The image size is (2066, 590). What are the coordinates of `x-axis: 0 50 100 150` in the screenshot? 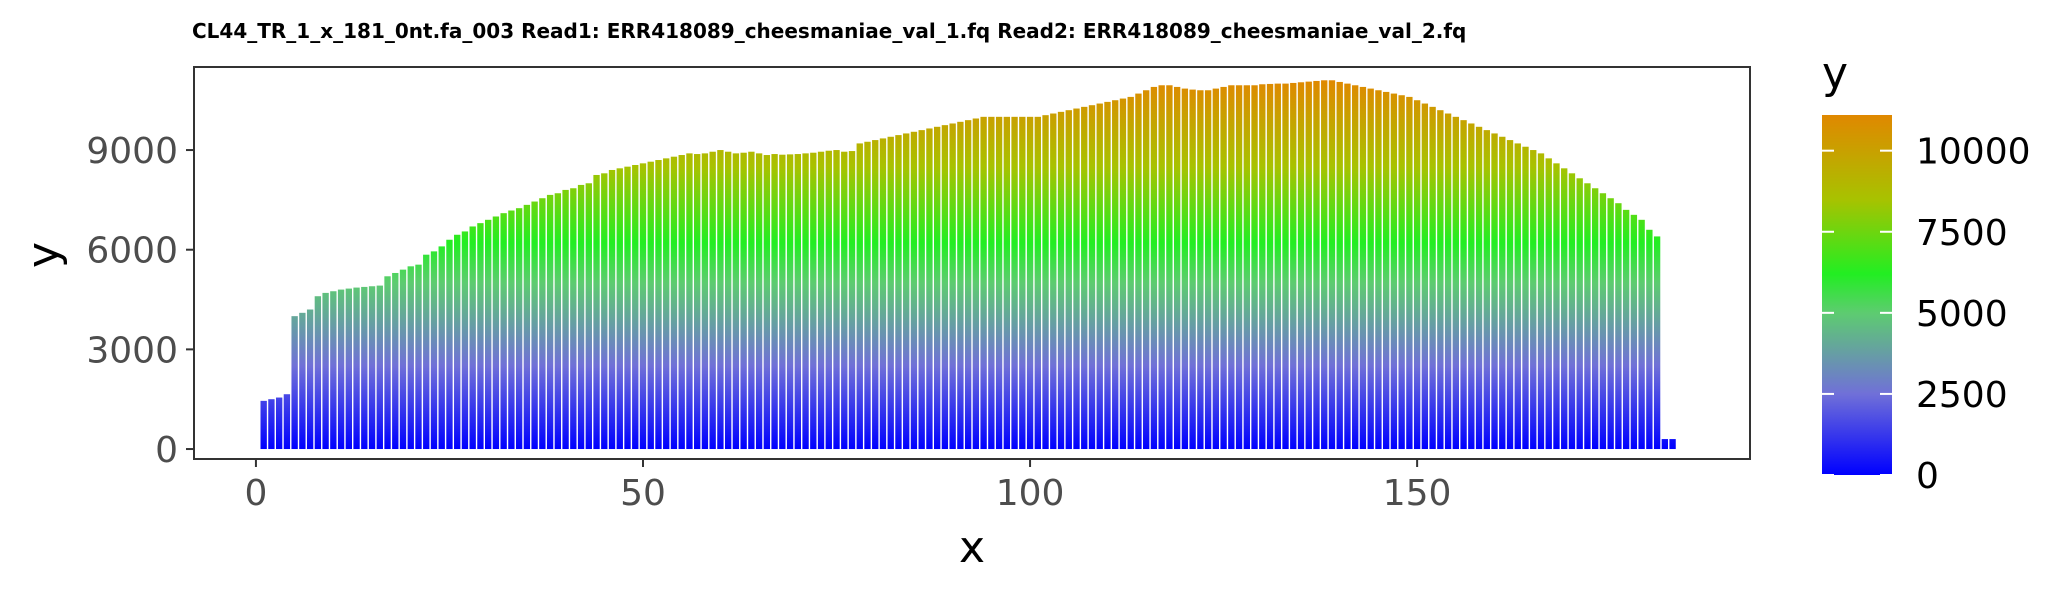 It's located at (847, 486).